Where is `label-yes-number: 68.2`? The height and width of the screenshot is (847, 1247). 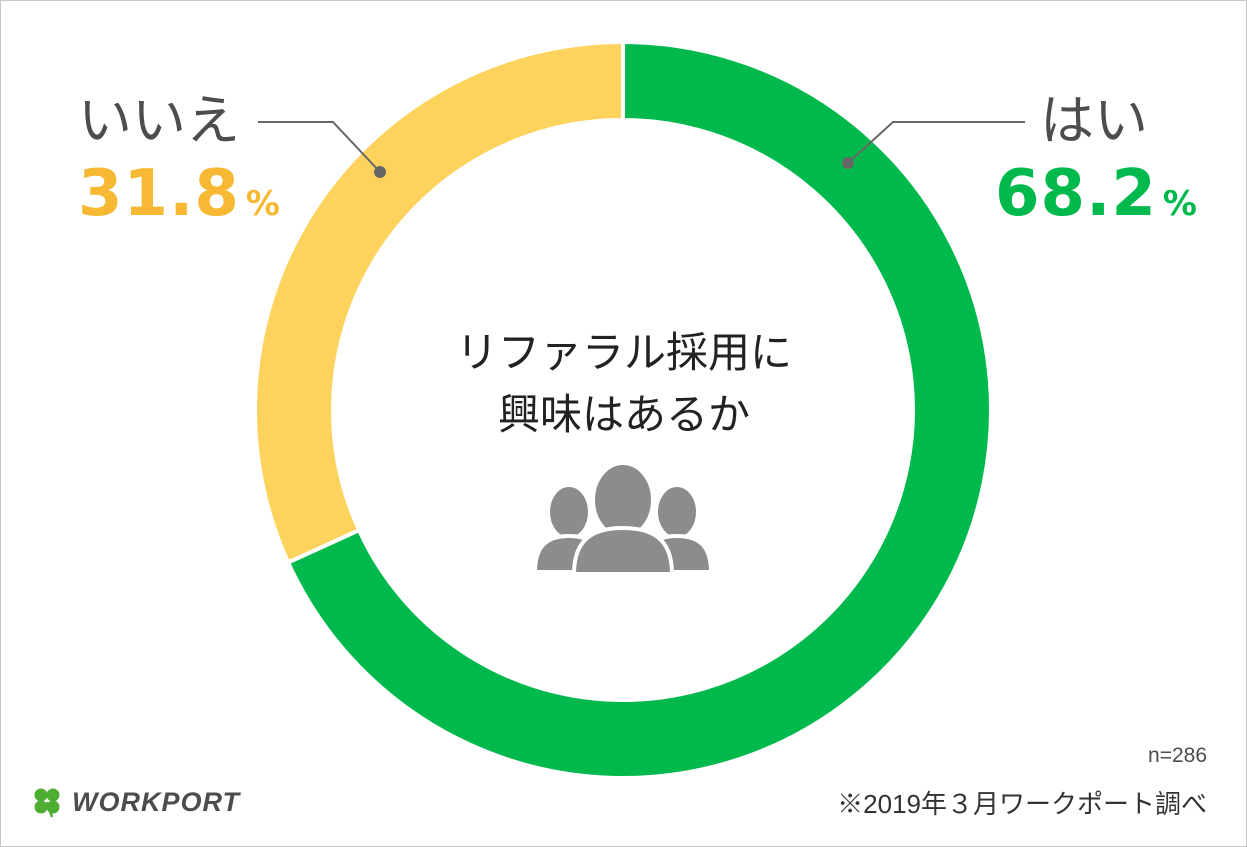
label-yes-number: 68.2 is located at coordinates (1076, 194).